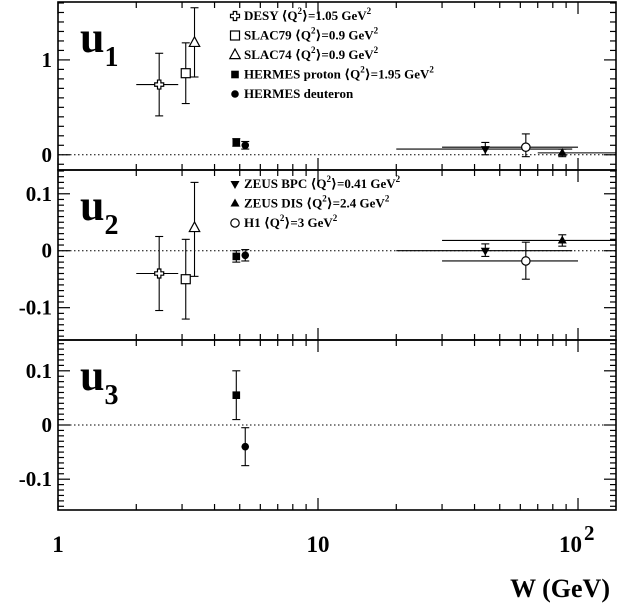 This screenshot has width=621, height=607. What do you see at coordinates (58, 544) in the screenshot?
I see `x-tick-label: 1` at bounding box center [58, 544].